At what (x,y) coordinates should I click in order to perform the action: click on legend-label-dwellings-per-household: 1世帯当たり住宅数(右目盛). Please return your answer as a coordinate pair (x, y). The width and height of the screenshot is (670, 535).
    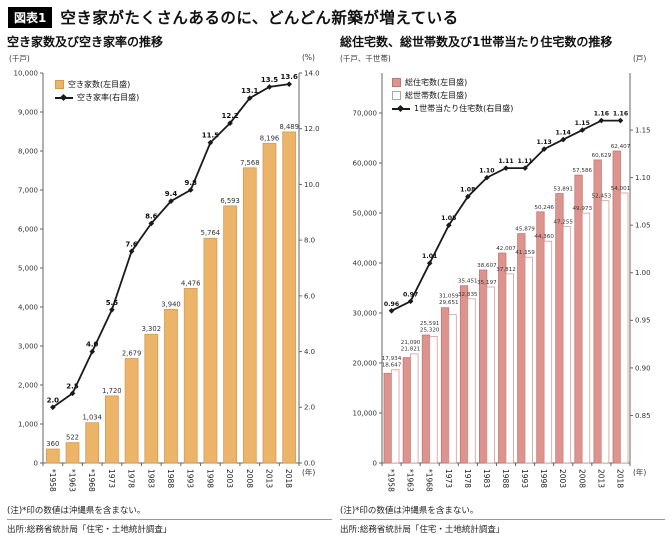
    Looking at the image, I should click on (464, 108).